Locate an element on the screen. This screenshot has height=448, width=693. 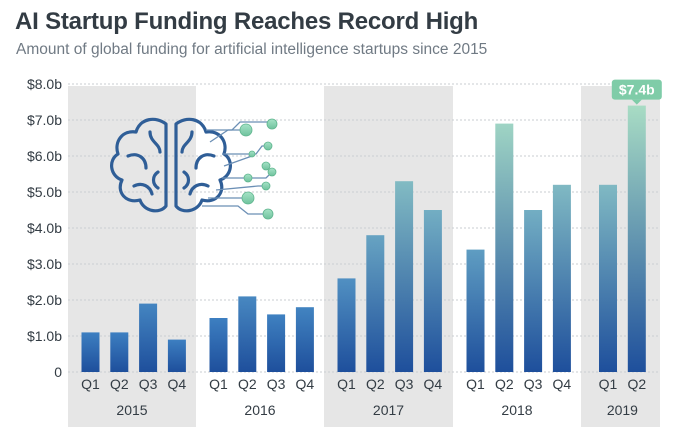
year-label: 2018 is located at coordinates (516, 410).